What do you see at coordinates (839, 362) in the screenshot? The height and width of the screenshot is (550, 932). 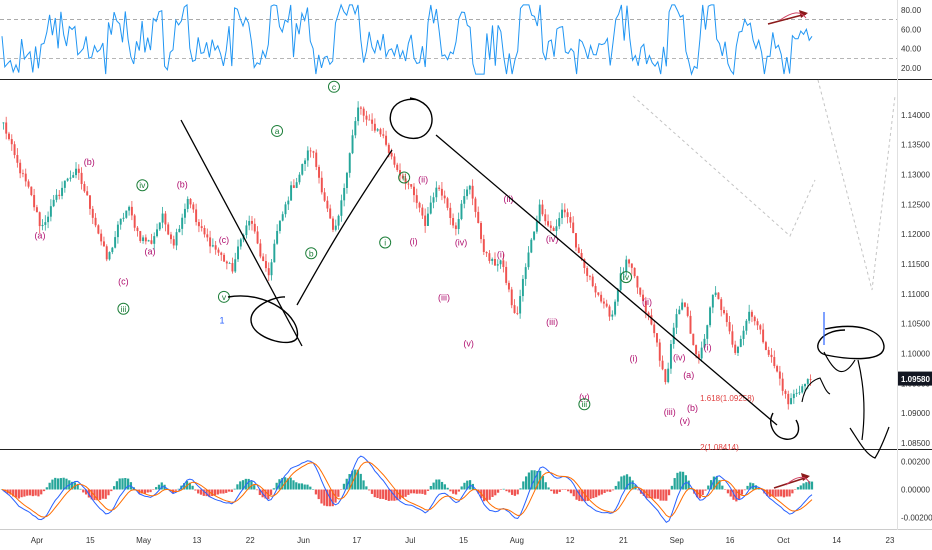 I see `freehand-stroke-a` at bounding box center [839, 362].